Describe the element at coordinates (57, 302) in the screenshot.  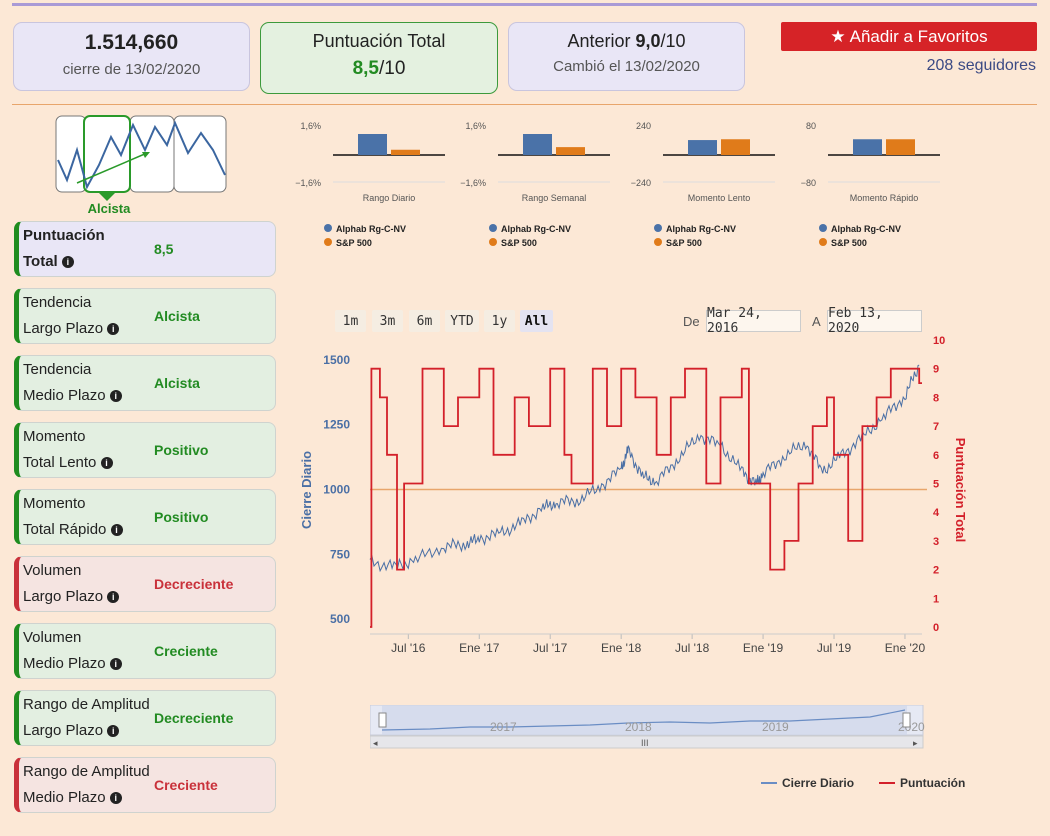
I see `metric-label-line1: Tendencia` at that location.